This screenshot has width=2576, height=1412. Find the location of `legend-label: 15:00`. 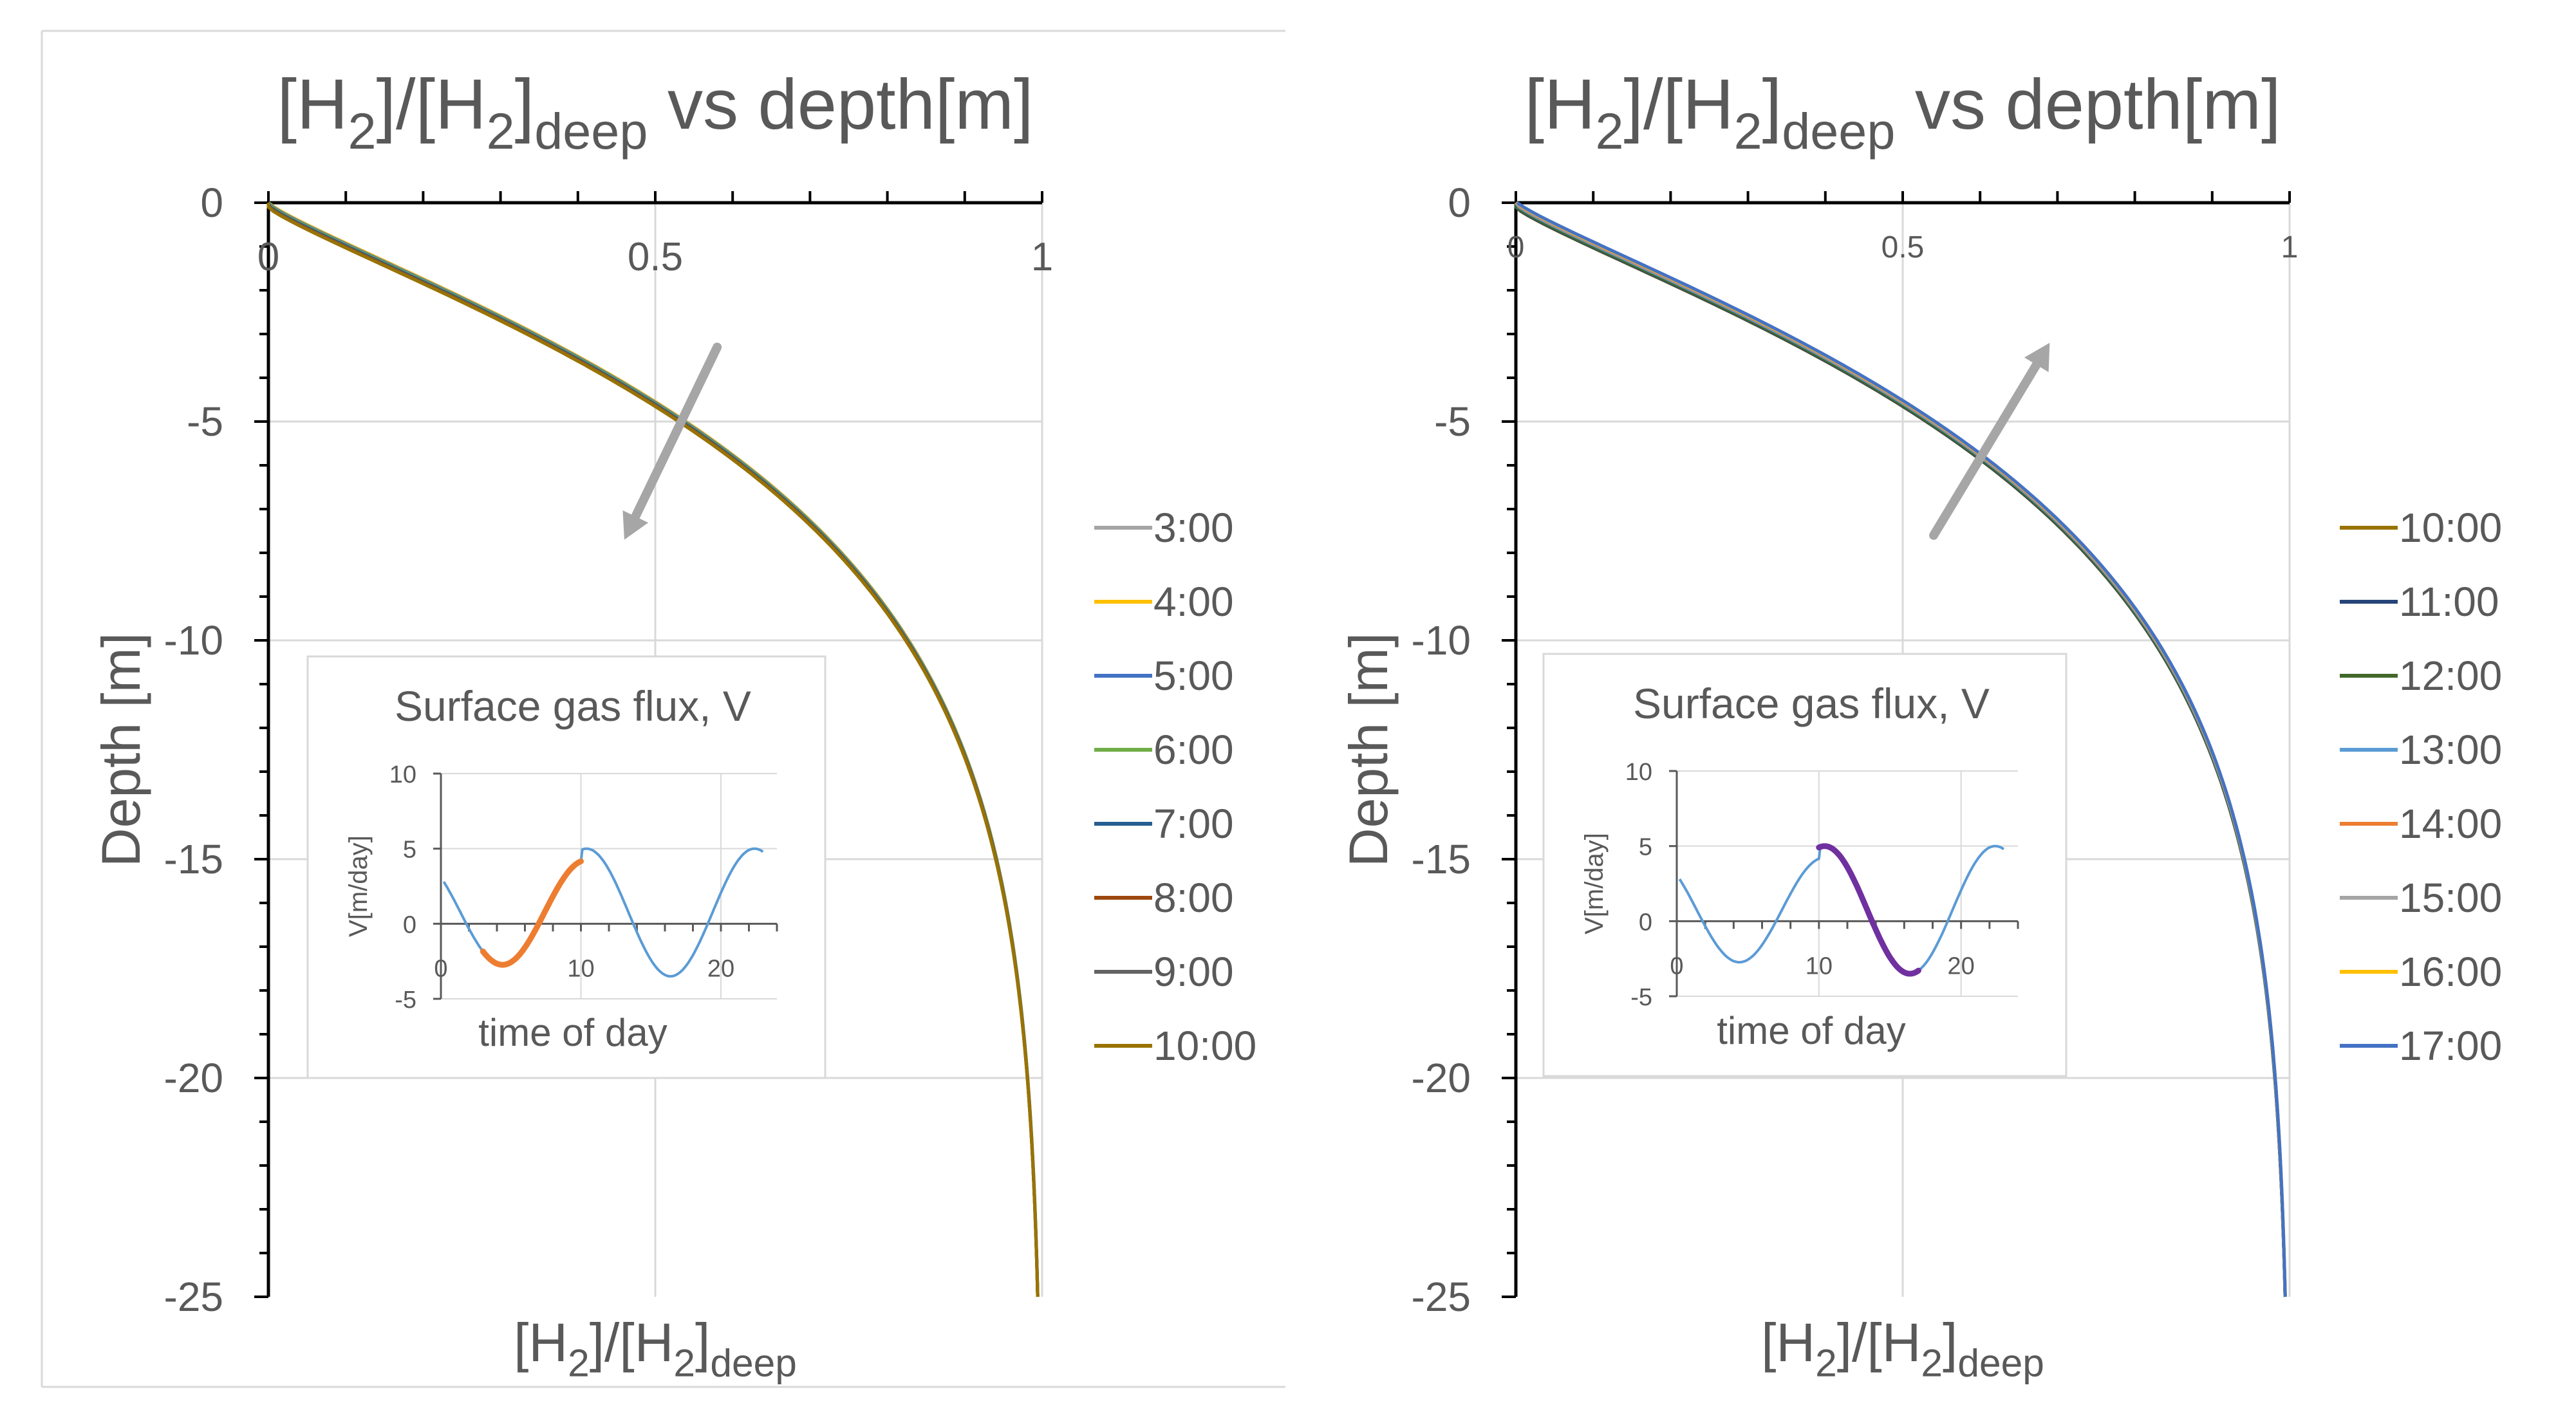

legend-label: 15:00 is located at coordinates (2450, 898).